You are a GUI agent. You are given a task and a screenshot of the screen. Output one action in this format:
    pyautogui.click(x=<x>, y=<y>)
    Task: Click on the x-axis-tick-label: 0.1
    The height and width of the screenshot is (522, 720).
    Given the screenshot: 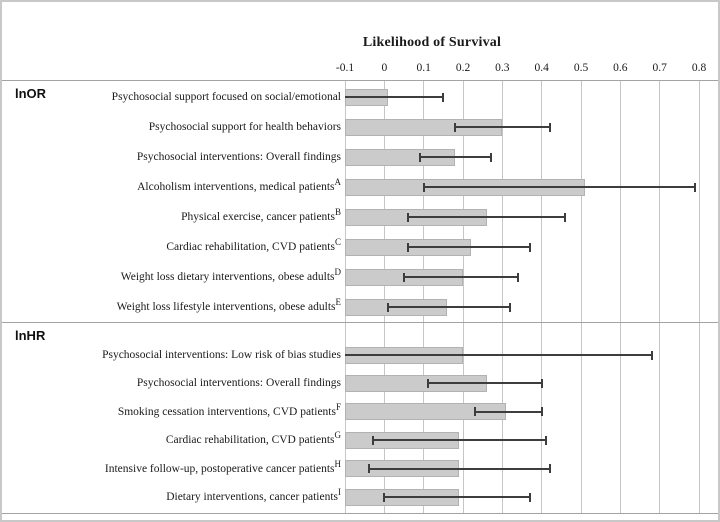 What is the action you would take?
    pyautogui.click(x=423, y=68)
    